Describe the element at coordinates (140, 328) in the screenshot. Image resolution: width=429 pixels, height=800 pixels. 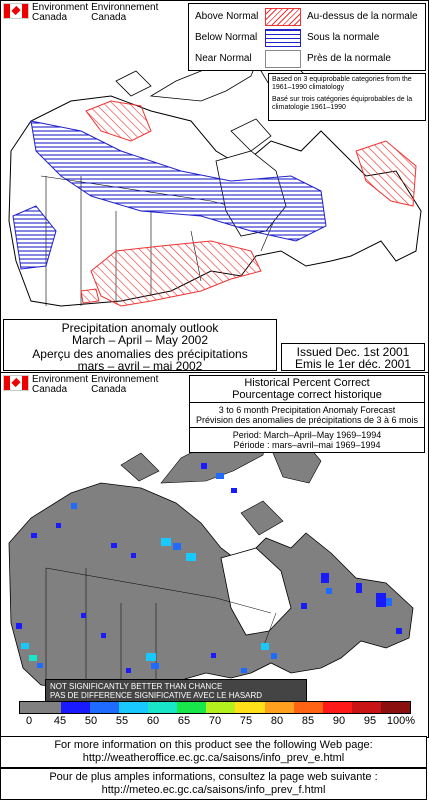
I see `outlook-title-en-1: Precipitation anomaly outlook` at that location.